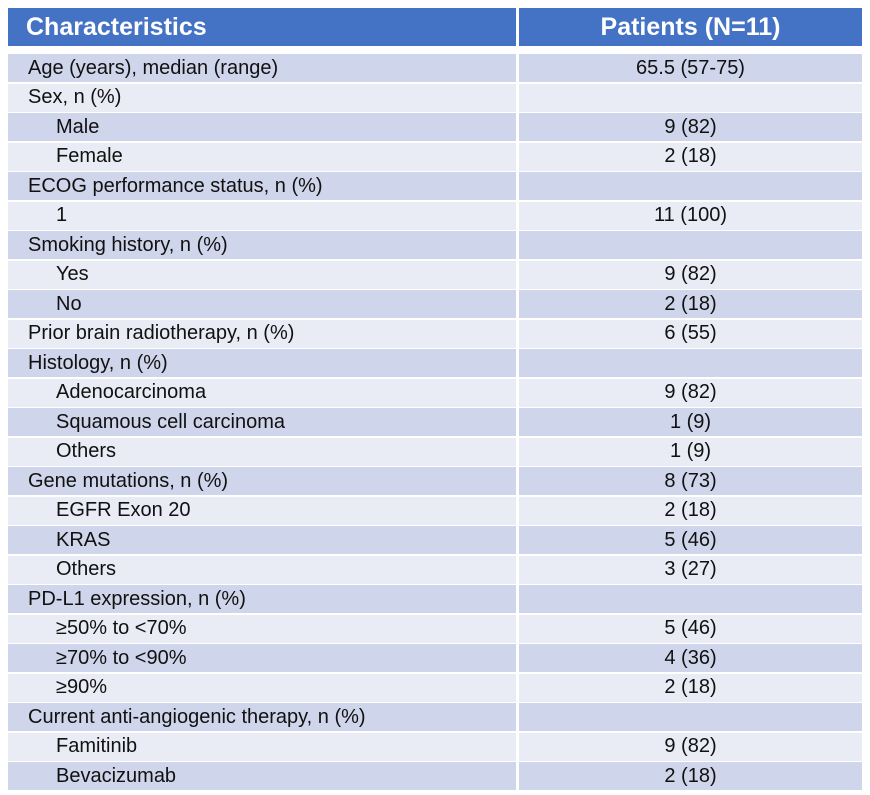  Describe the element at coordinates (262, 274) in the screenshot. I see `label-cell: Yes` at that location.